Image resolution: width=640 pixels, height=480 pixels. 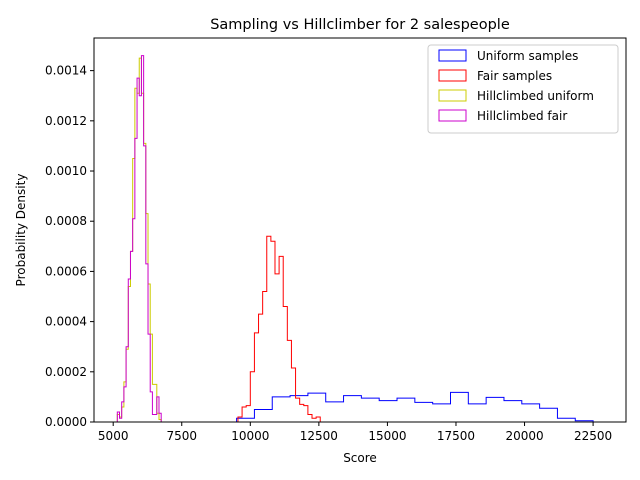 I want to click on x-tick-label: 10000, so click(x=250, y=436).